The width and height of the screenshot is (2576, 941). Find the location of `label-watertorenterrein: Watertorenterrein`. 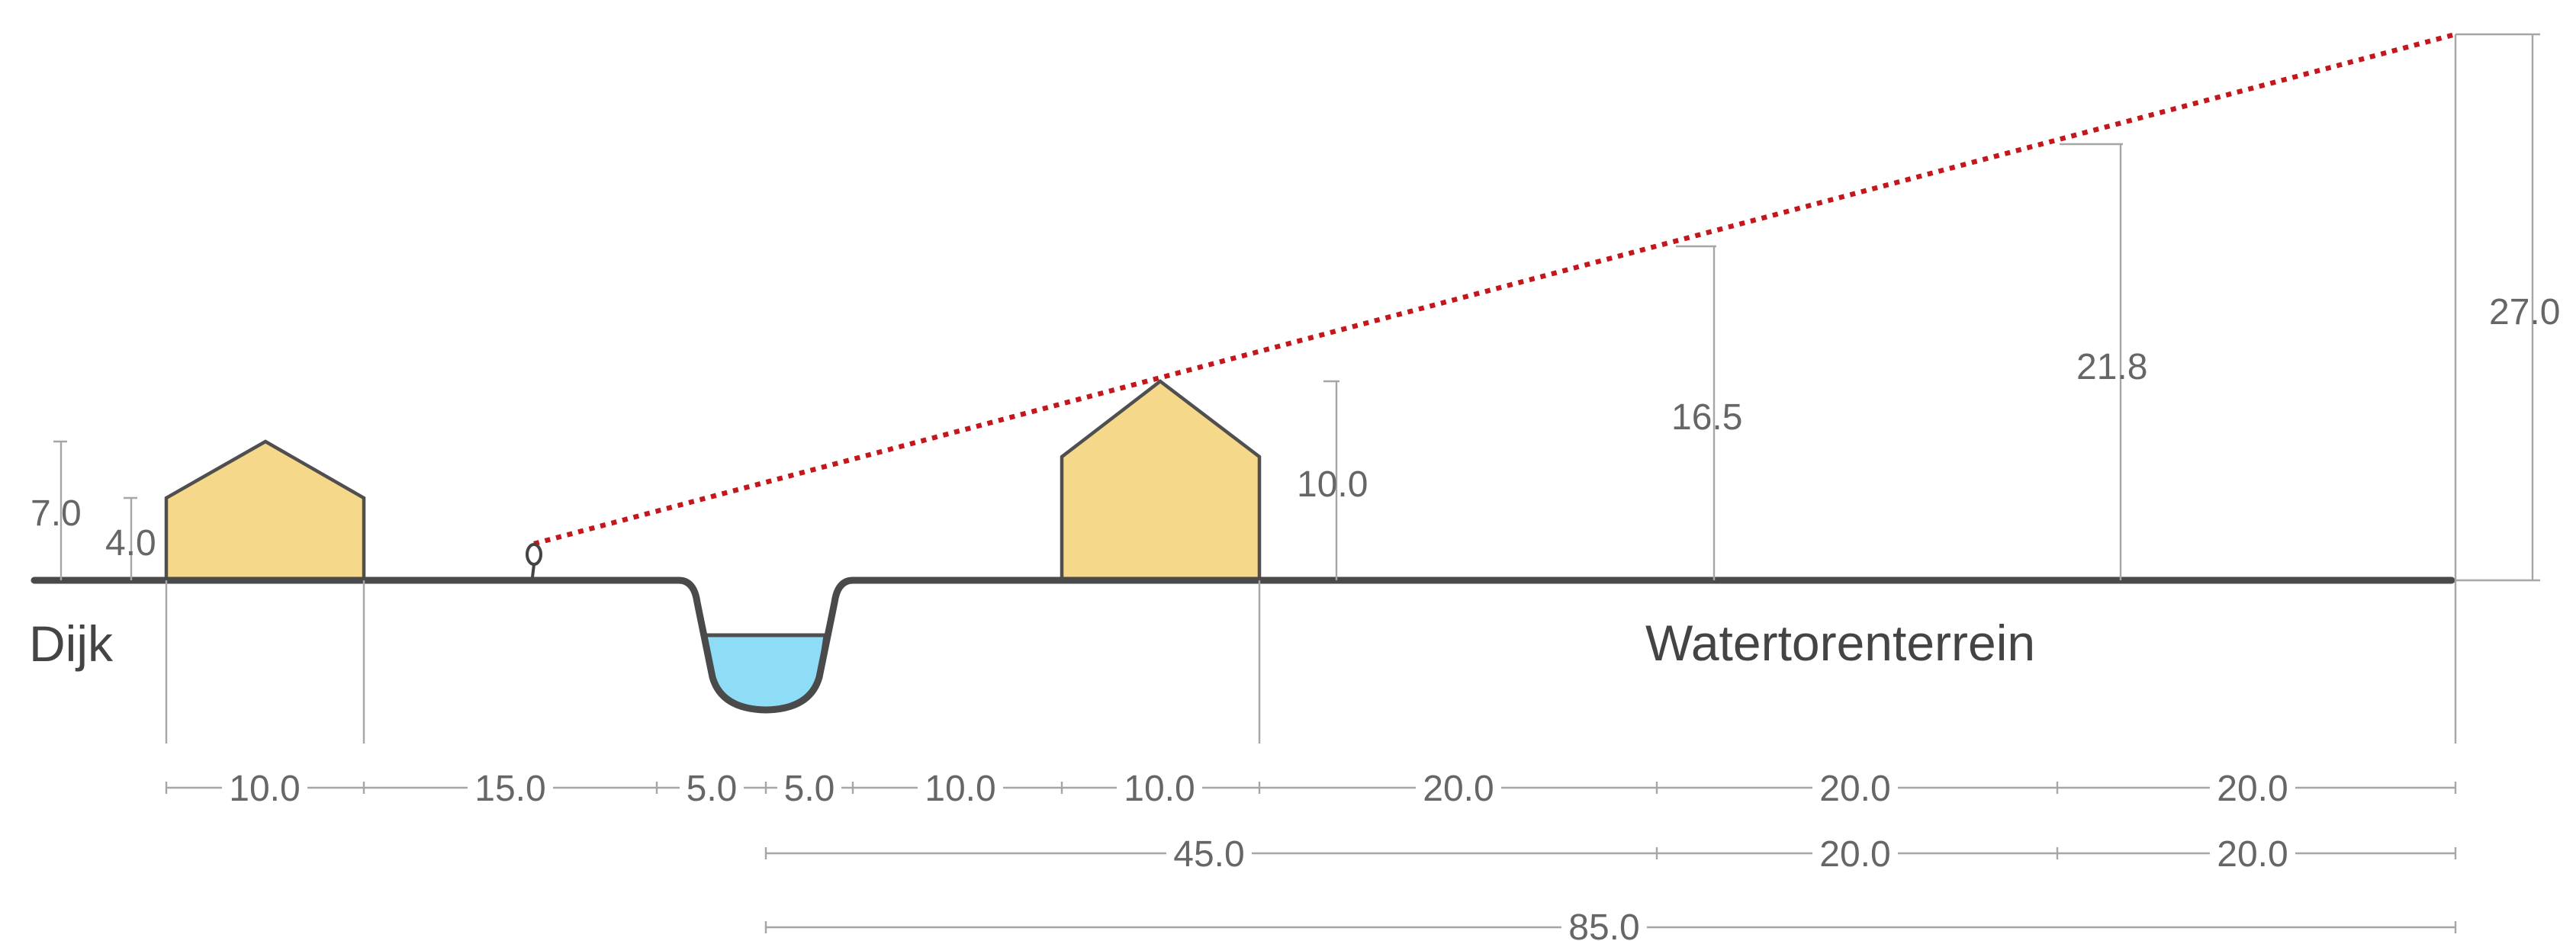

label-watertorenterrein: Watertorenterrein is located at coordinates (1840, 643).